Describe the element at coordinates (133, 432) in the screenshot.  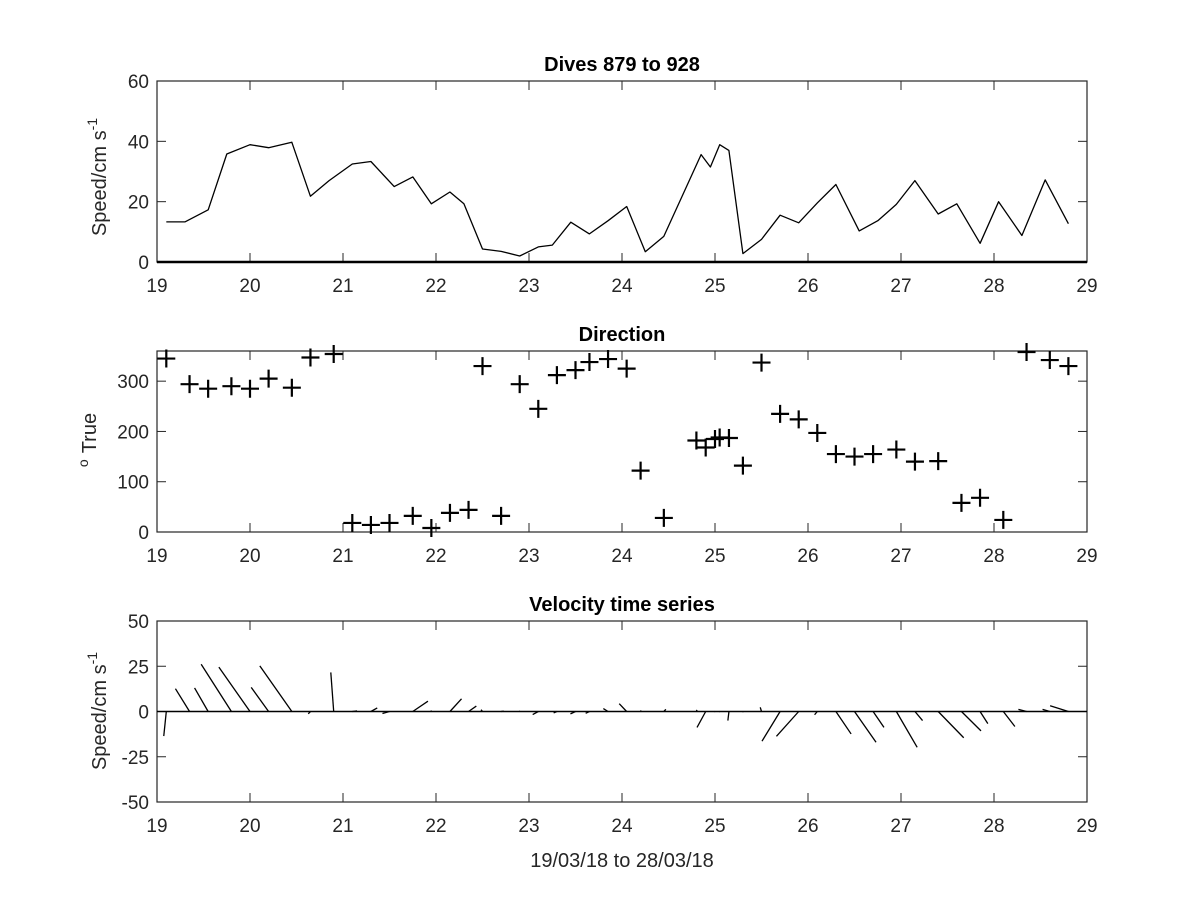
I see `direction-y-tick-label: 200` at that location.